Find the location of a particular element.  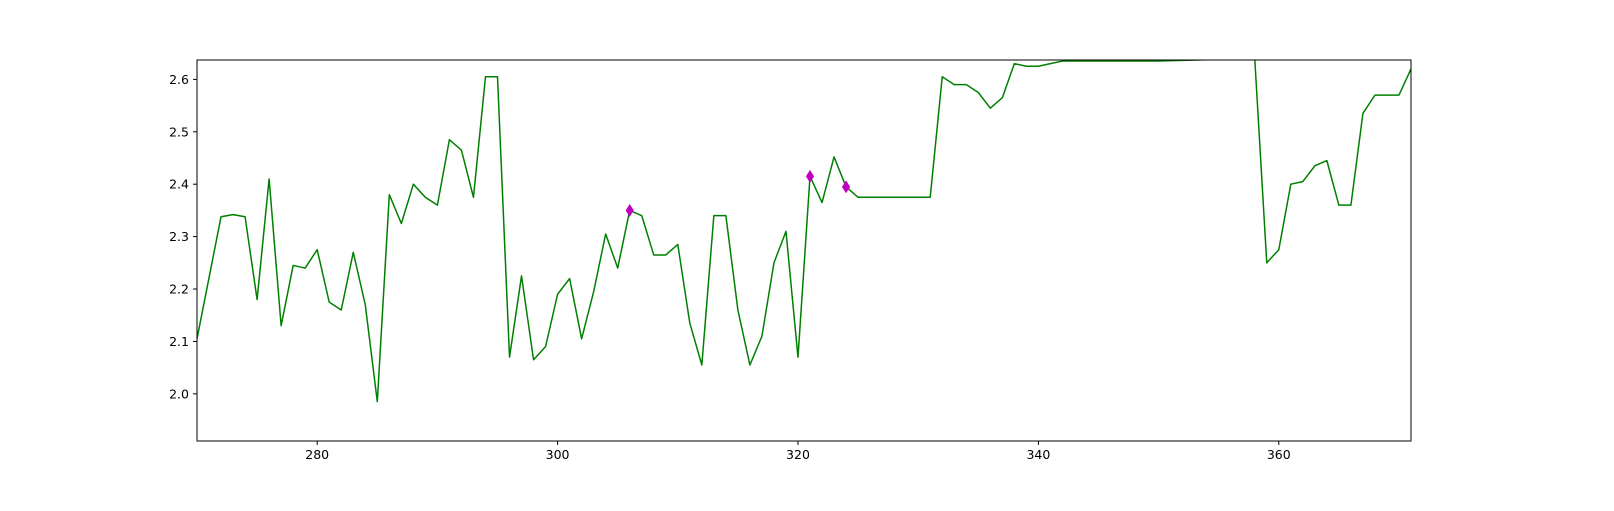

x-tick-label: 340 is located at coordinates (1038, 454).